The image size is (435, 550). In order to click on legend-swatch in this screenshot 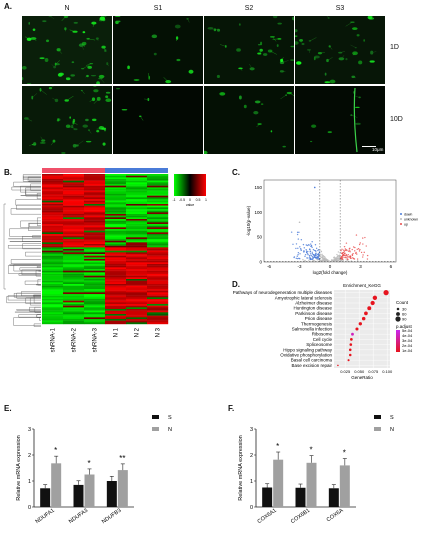, I will do `click(155, 417)`.